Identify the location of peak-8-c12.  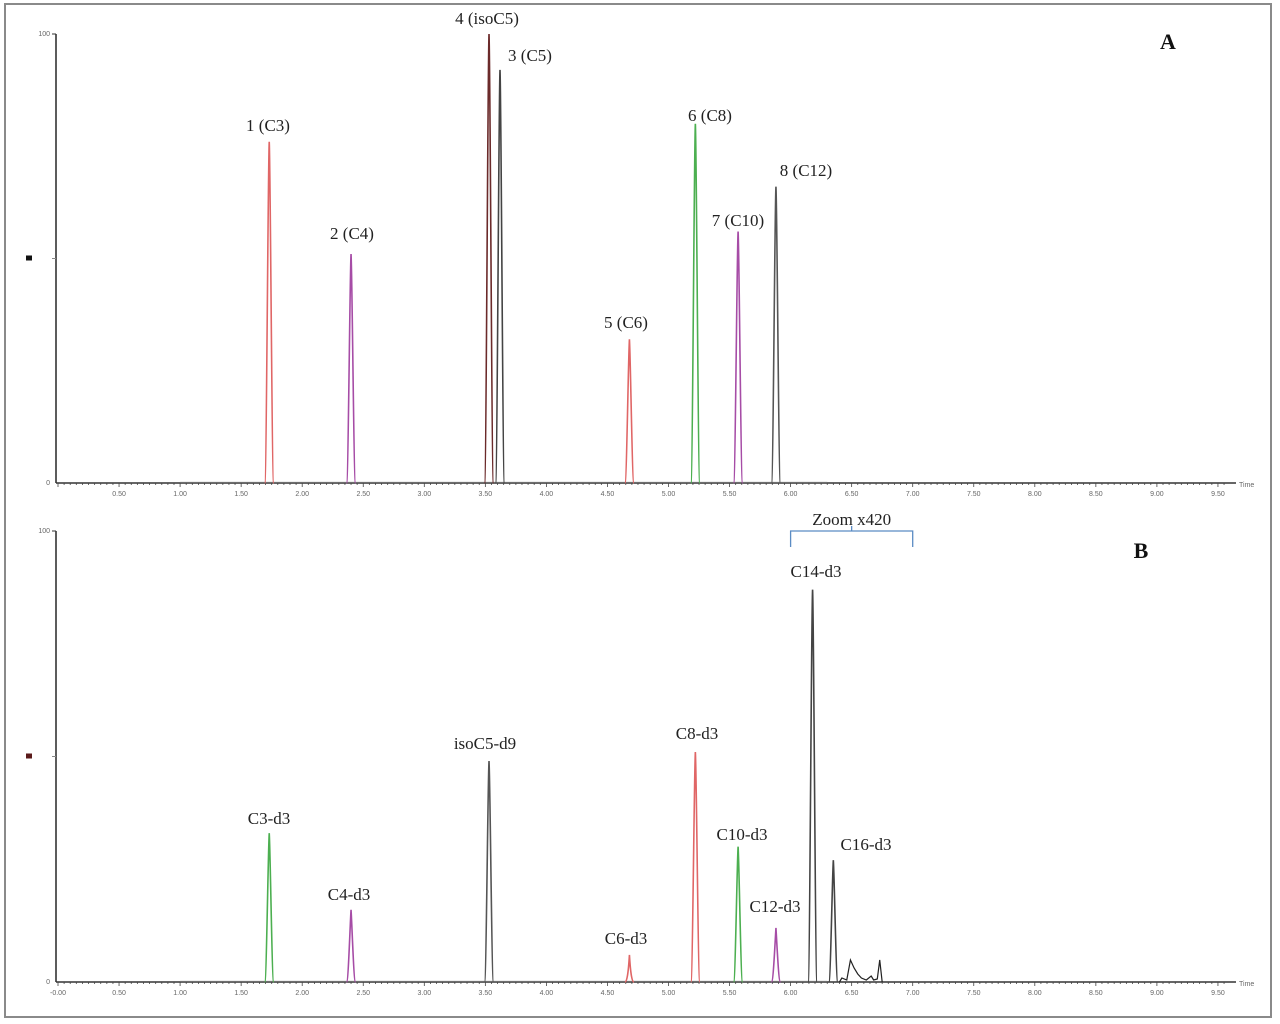
(776, 335).